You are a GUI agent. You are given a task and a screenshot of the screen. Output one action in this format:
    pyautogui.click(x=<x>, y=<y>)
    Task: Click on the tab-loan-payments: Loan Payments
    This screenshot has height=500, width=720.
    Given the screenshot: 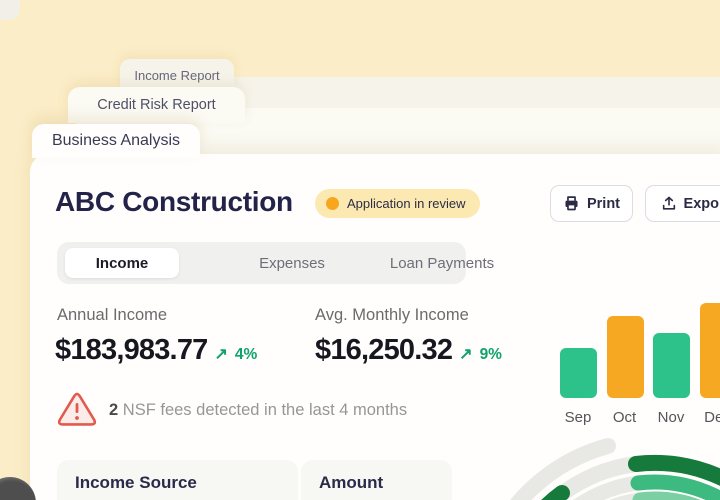 What is the action you would take?
    pyautogui.click(x=442, y=263)
    